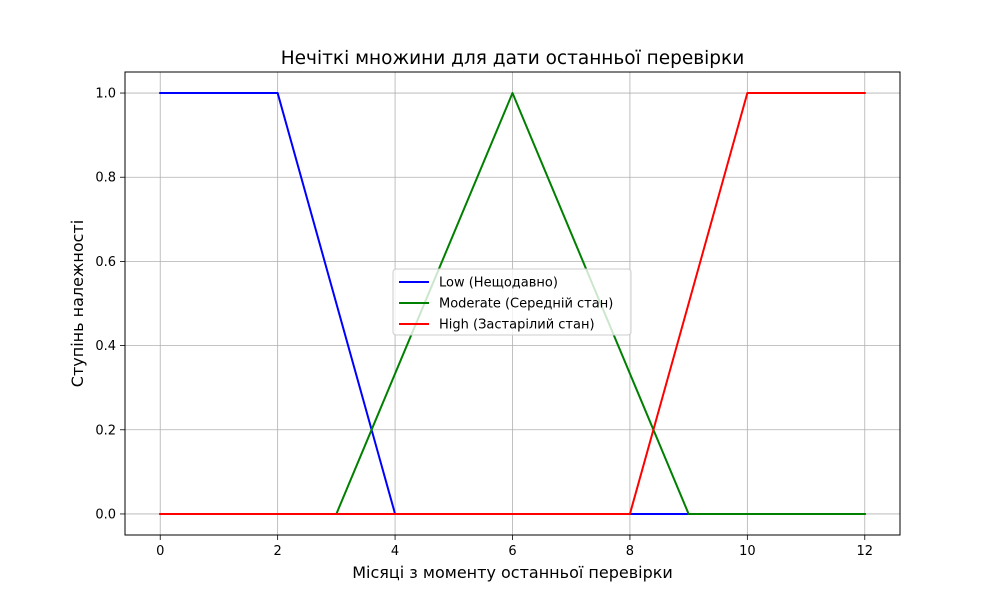 The image size is (1000, 605). I want to click on legend-label: Moderate (Середній стан), so click(526, 304).